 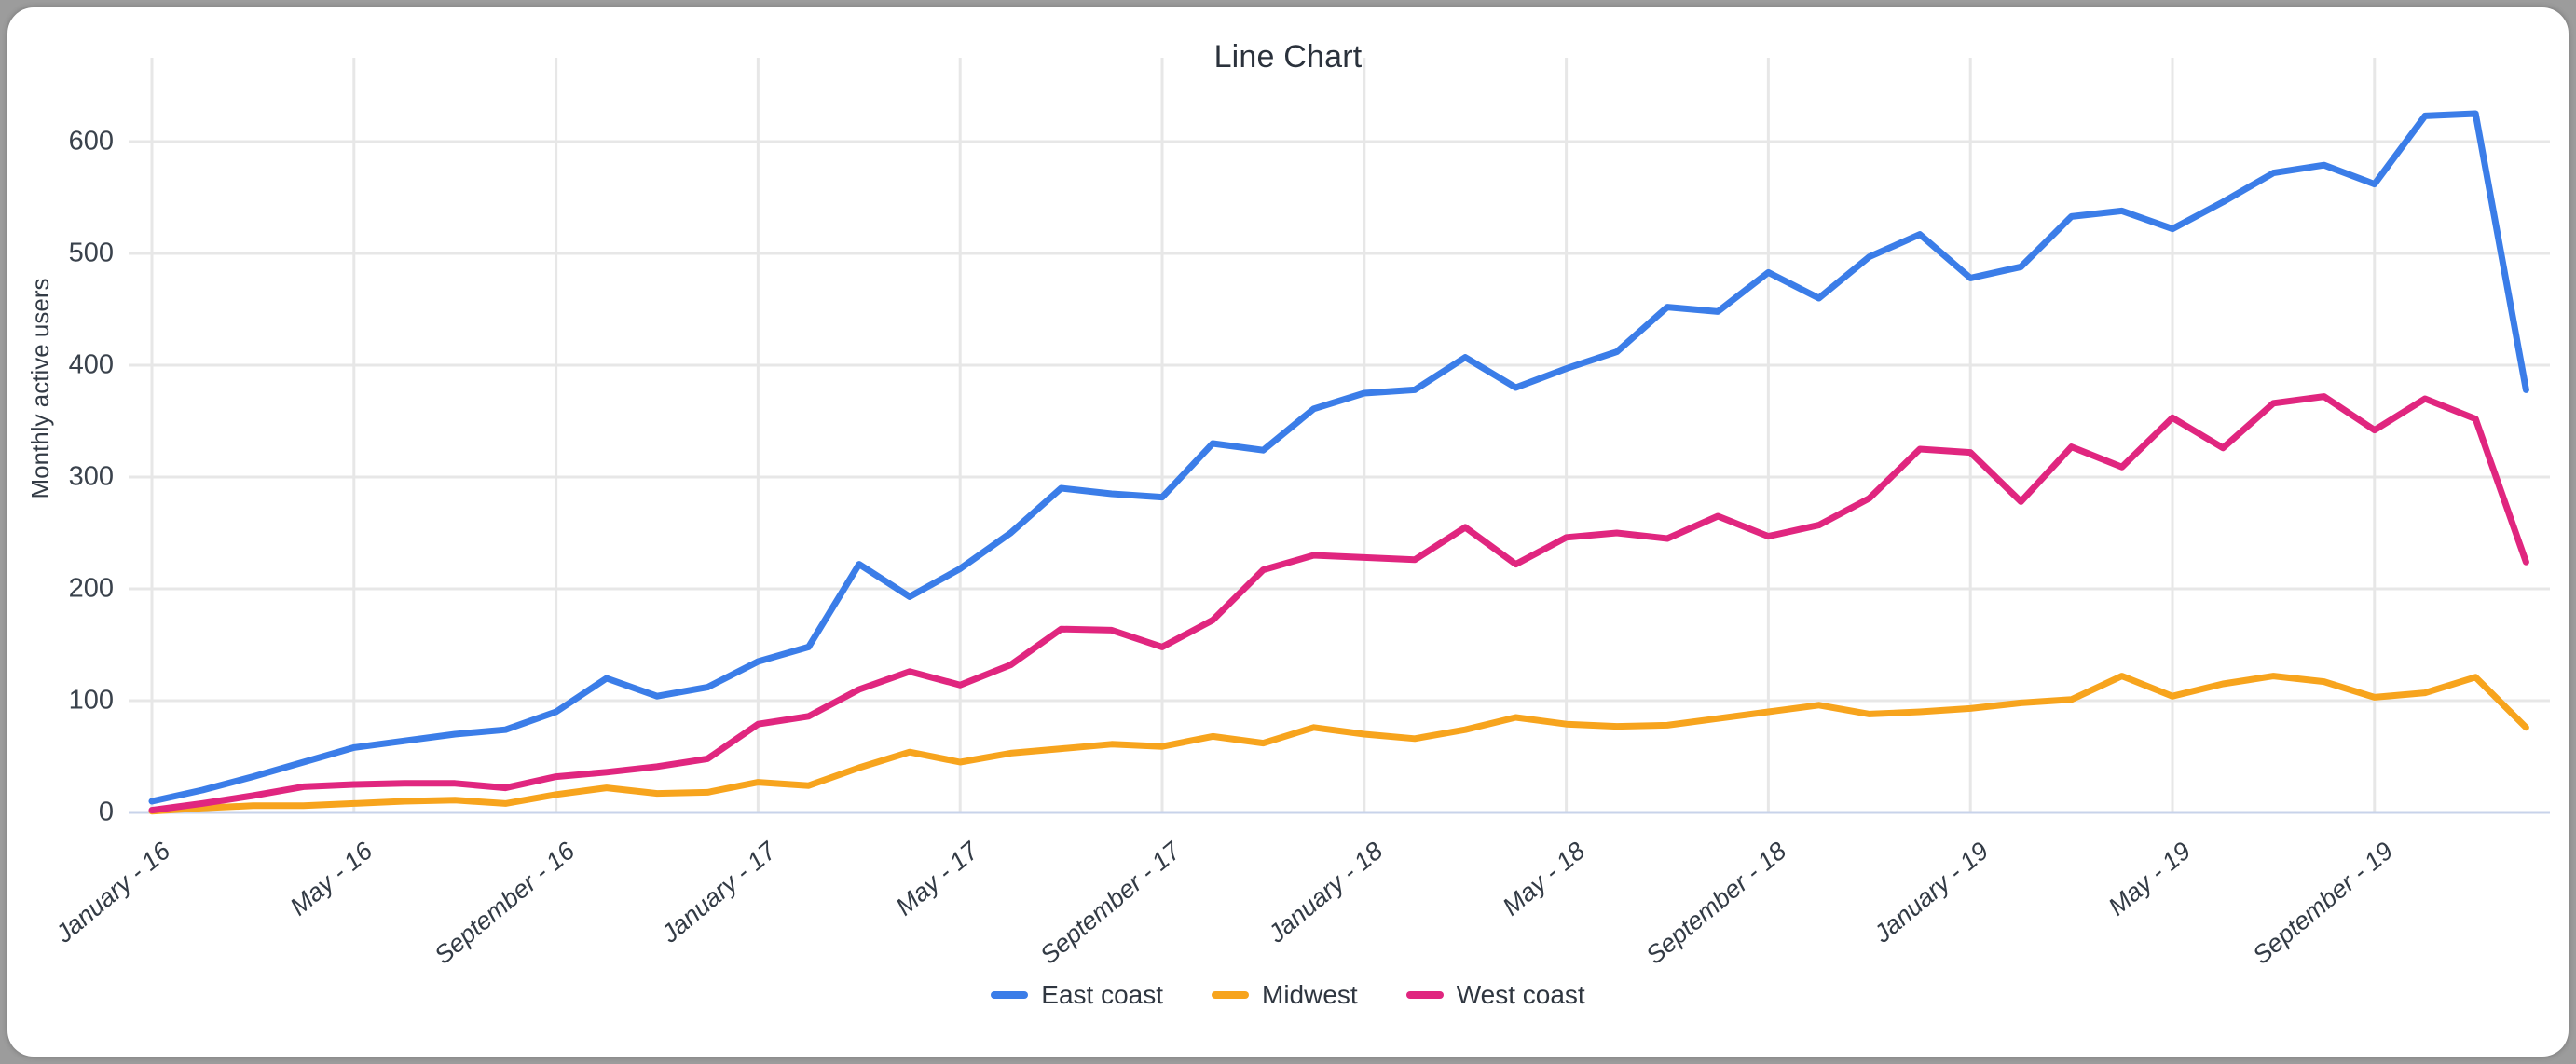 I want to click on chart-title: Line Chart, so click(x=1288, y=57).